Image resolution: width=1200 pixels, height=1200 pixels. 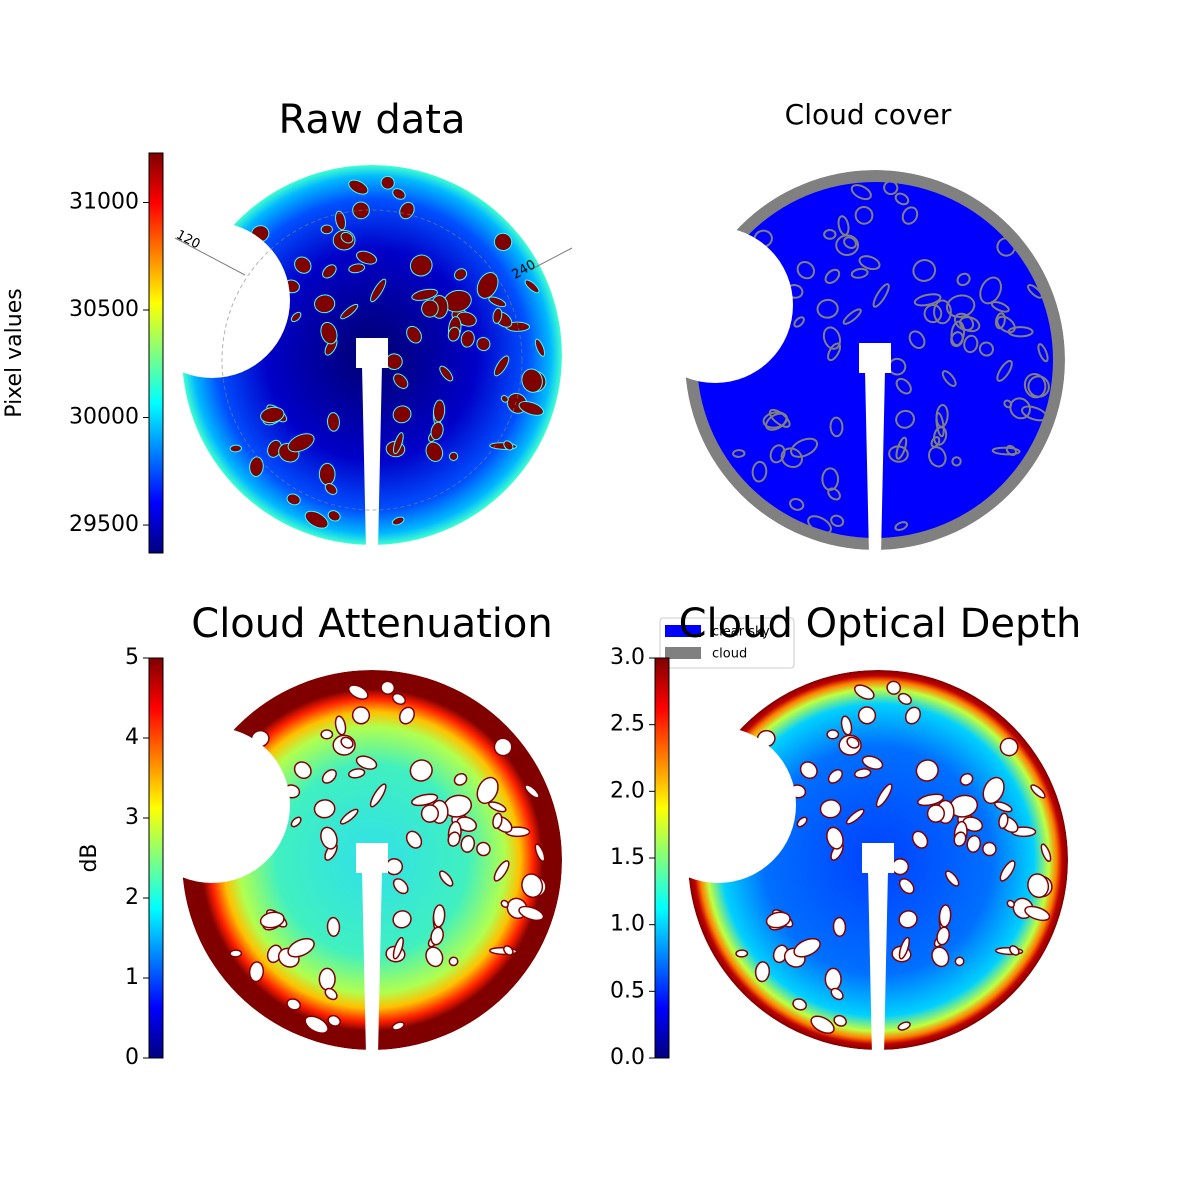 What do you see at coordinates (132, 1057) in the screenshot?
I see `colorbar-tick-label: 0` at bounding box center [132, 1057].